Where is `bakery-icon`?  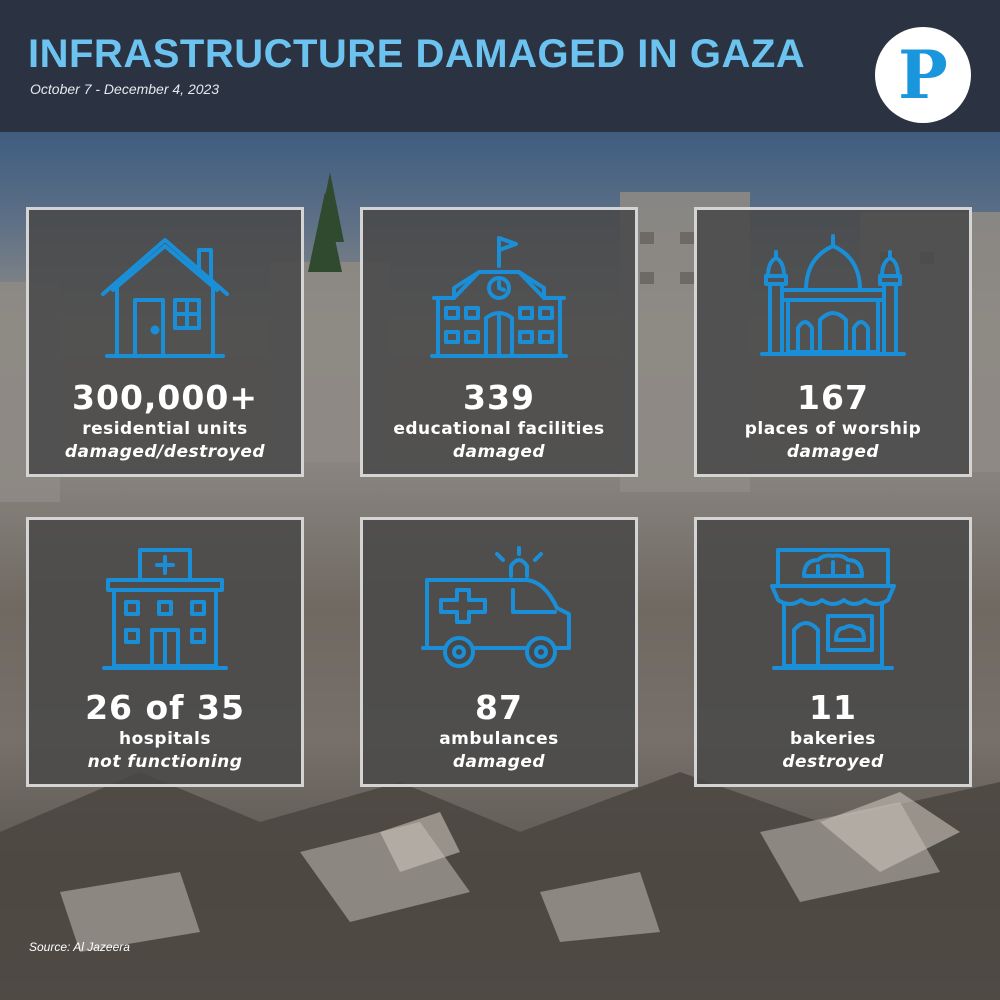
bakery-icon is located at coordinates (833, 609).